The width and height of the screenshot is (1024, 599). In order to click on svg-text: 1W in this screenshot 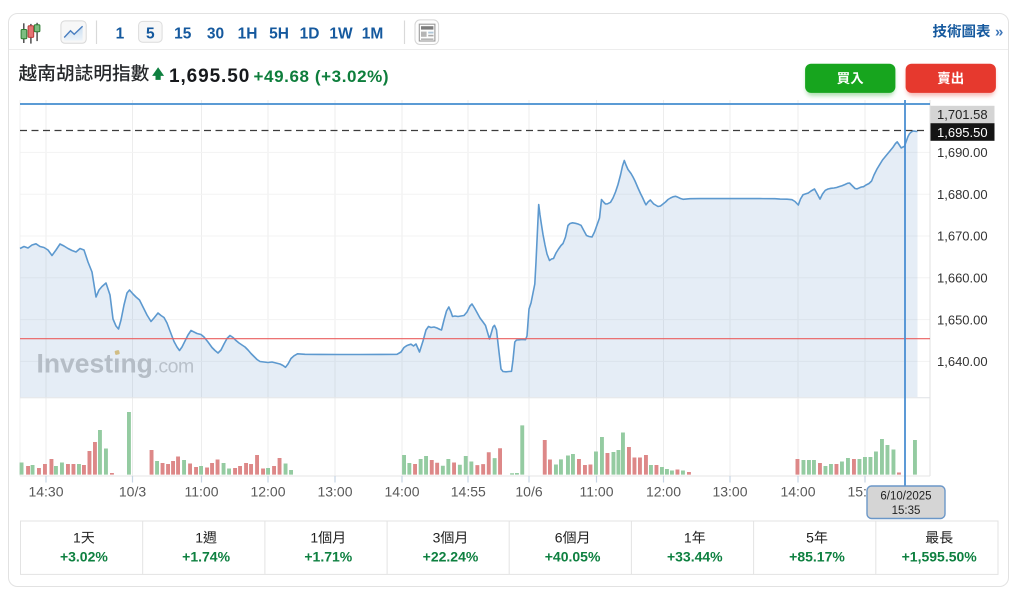, I will do `click(341, 33)`.